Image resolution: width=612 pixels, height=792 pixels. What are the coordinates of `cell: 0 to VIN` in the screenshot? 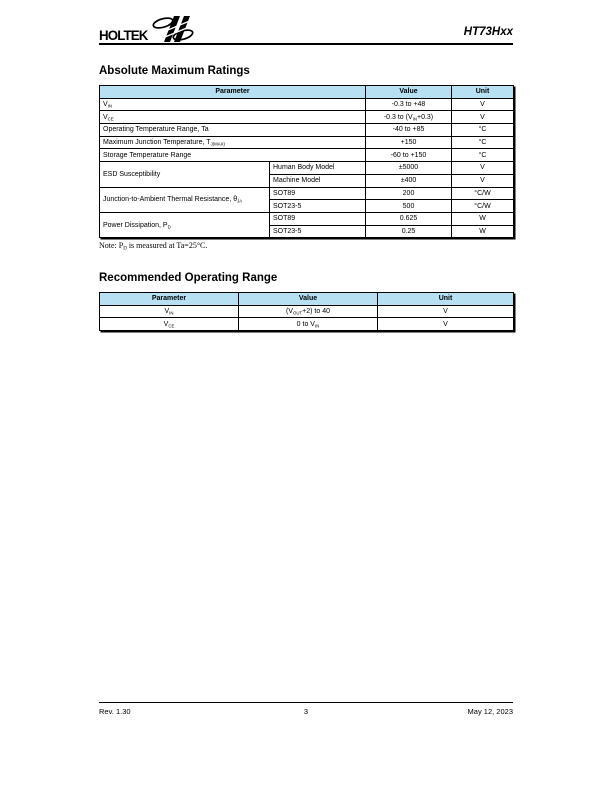 It's located at (308, 324).